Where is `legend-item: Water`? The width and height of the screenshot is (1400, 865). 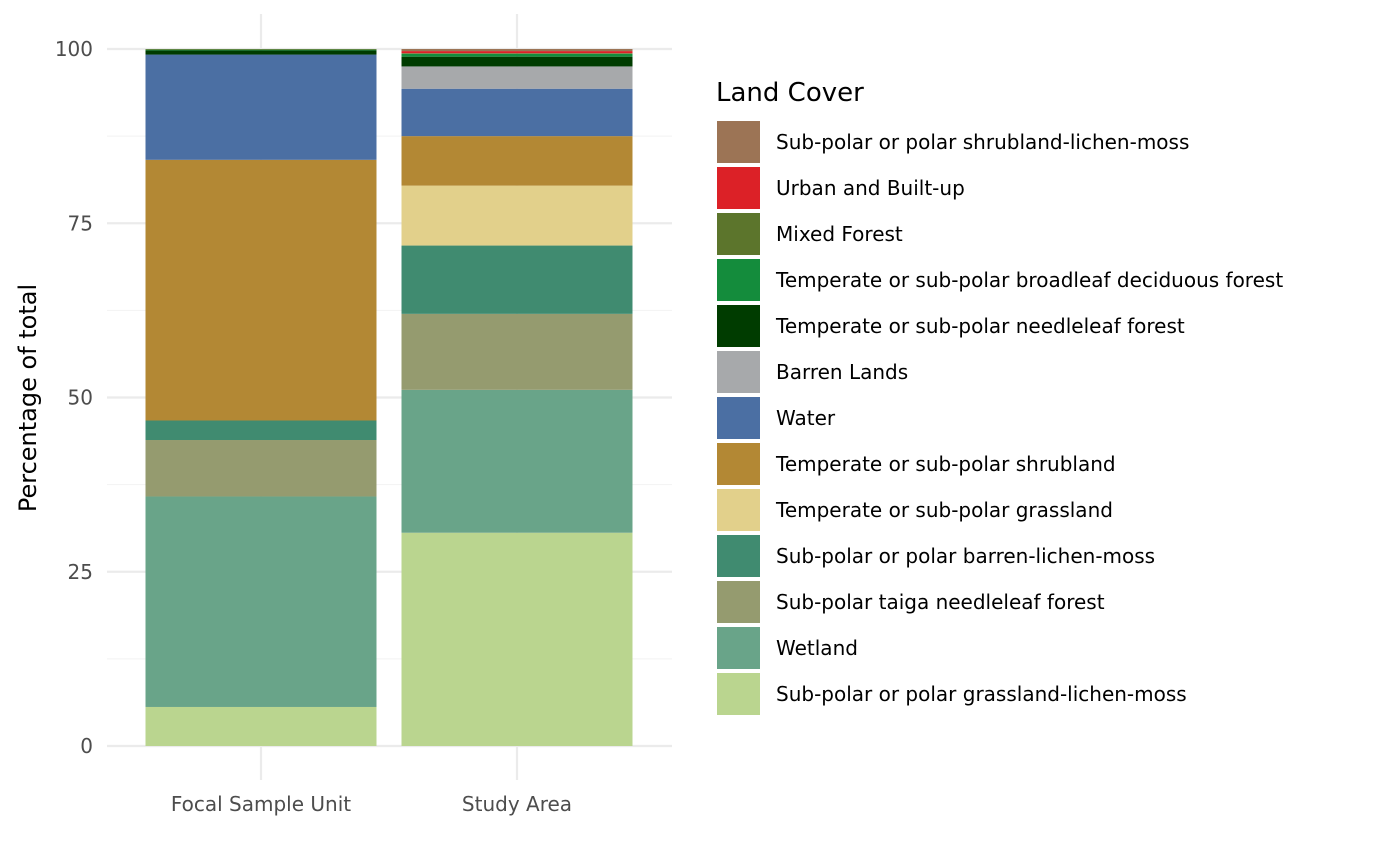
legend-item: Water is located at coordinates (776, 418).